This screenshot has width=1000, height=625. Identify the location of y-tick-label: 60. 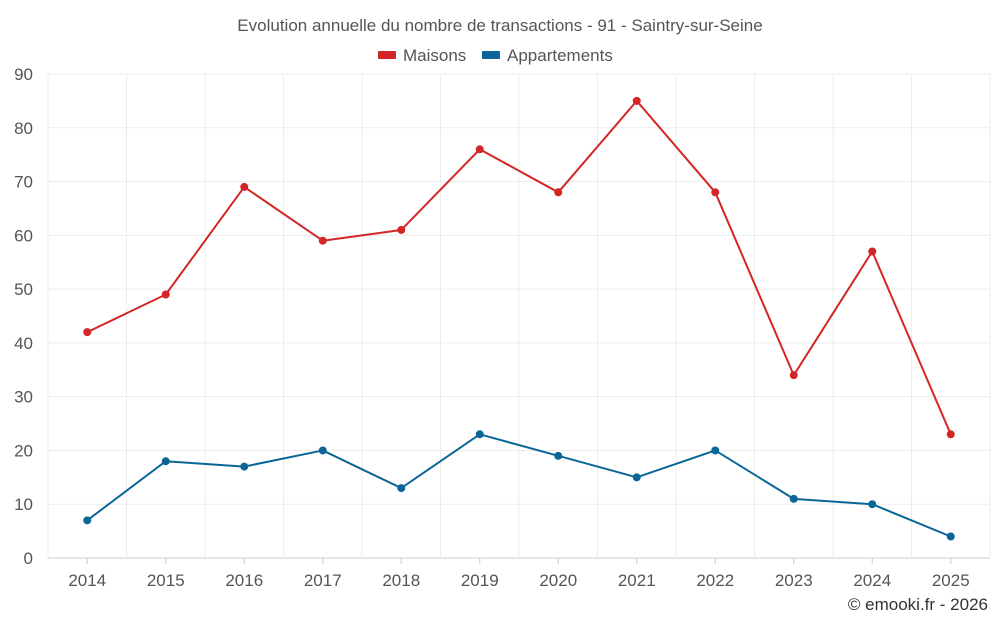
(23, 235).